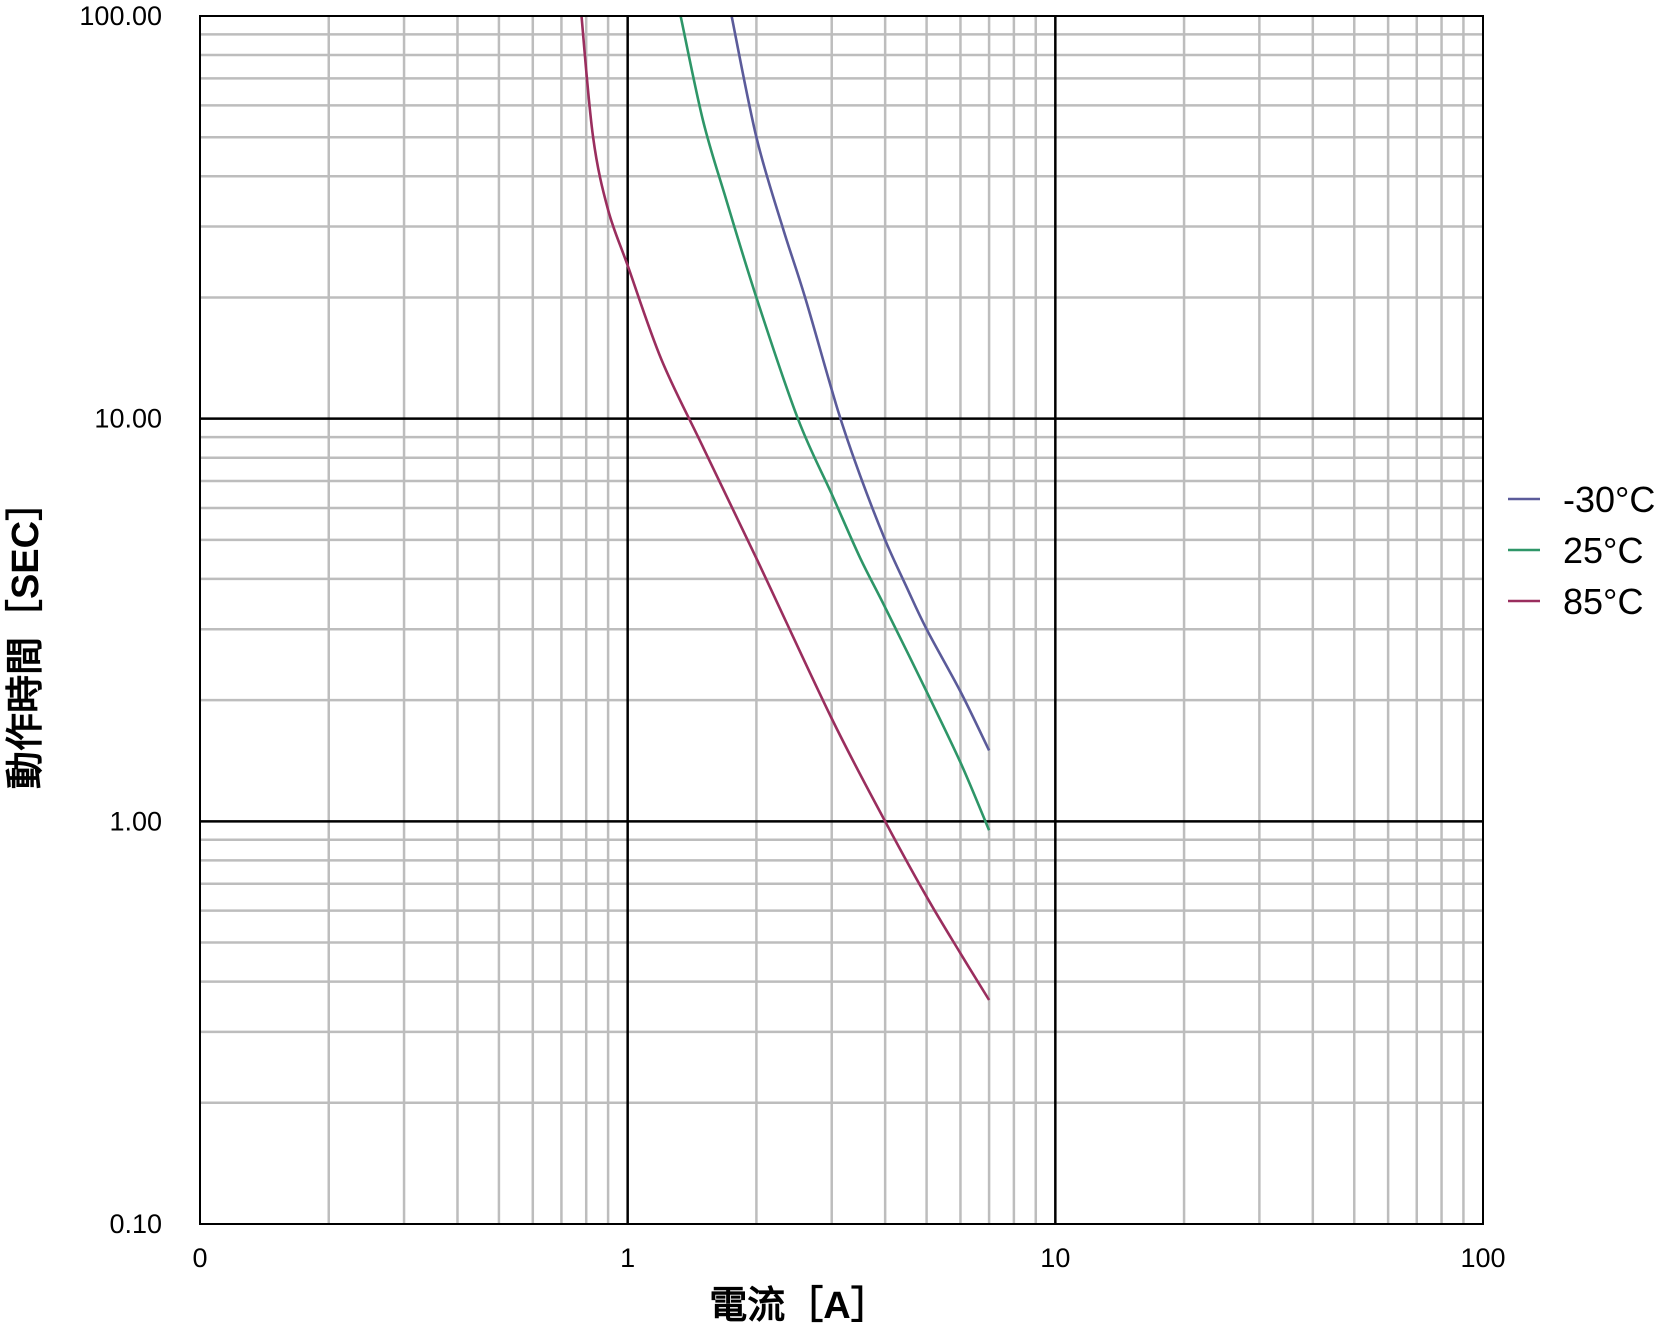  What do you see at coordinates (135, 821) in the screenshot?
I see `y-tick-label: 1.00` at bounding box center [135, 821].